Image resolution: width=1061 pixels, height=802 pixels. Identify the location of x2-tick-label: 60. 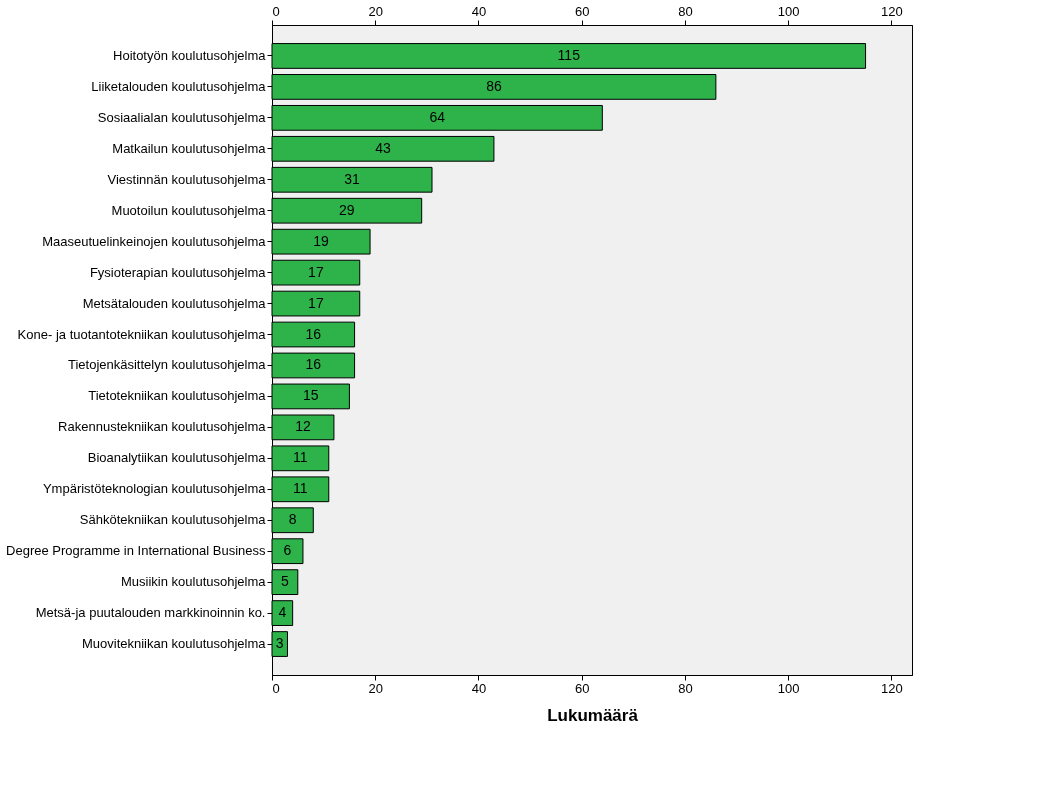
(582, 11).